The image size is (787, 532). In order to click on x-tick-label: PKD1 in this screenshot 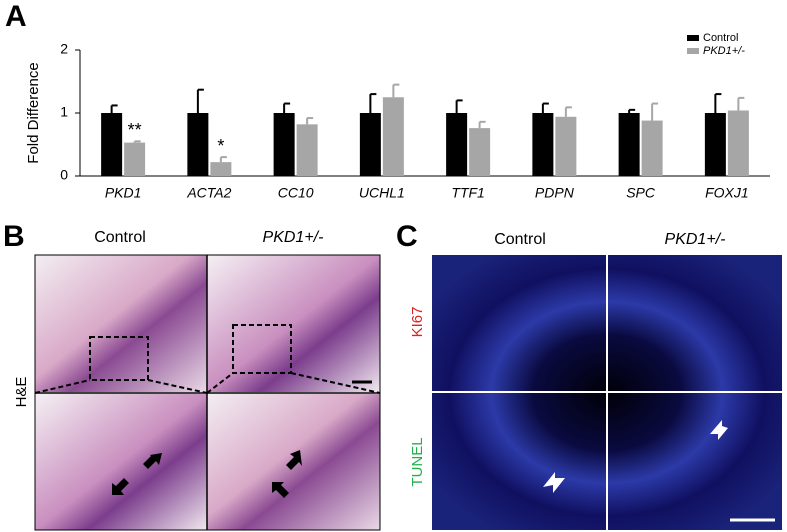, I will do `click(123, 193)`.